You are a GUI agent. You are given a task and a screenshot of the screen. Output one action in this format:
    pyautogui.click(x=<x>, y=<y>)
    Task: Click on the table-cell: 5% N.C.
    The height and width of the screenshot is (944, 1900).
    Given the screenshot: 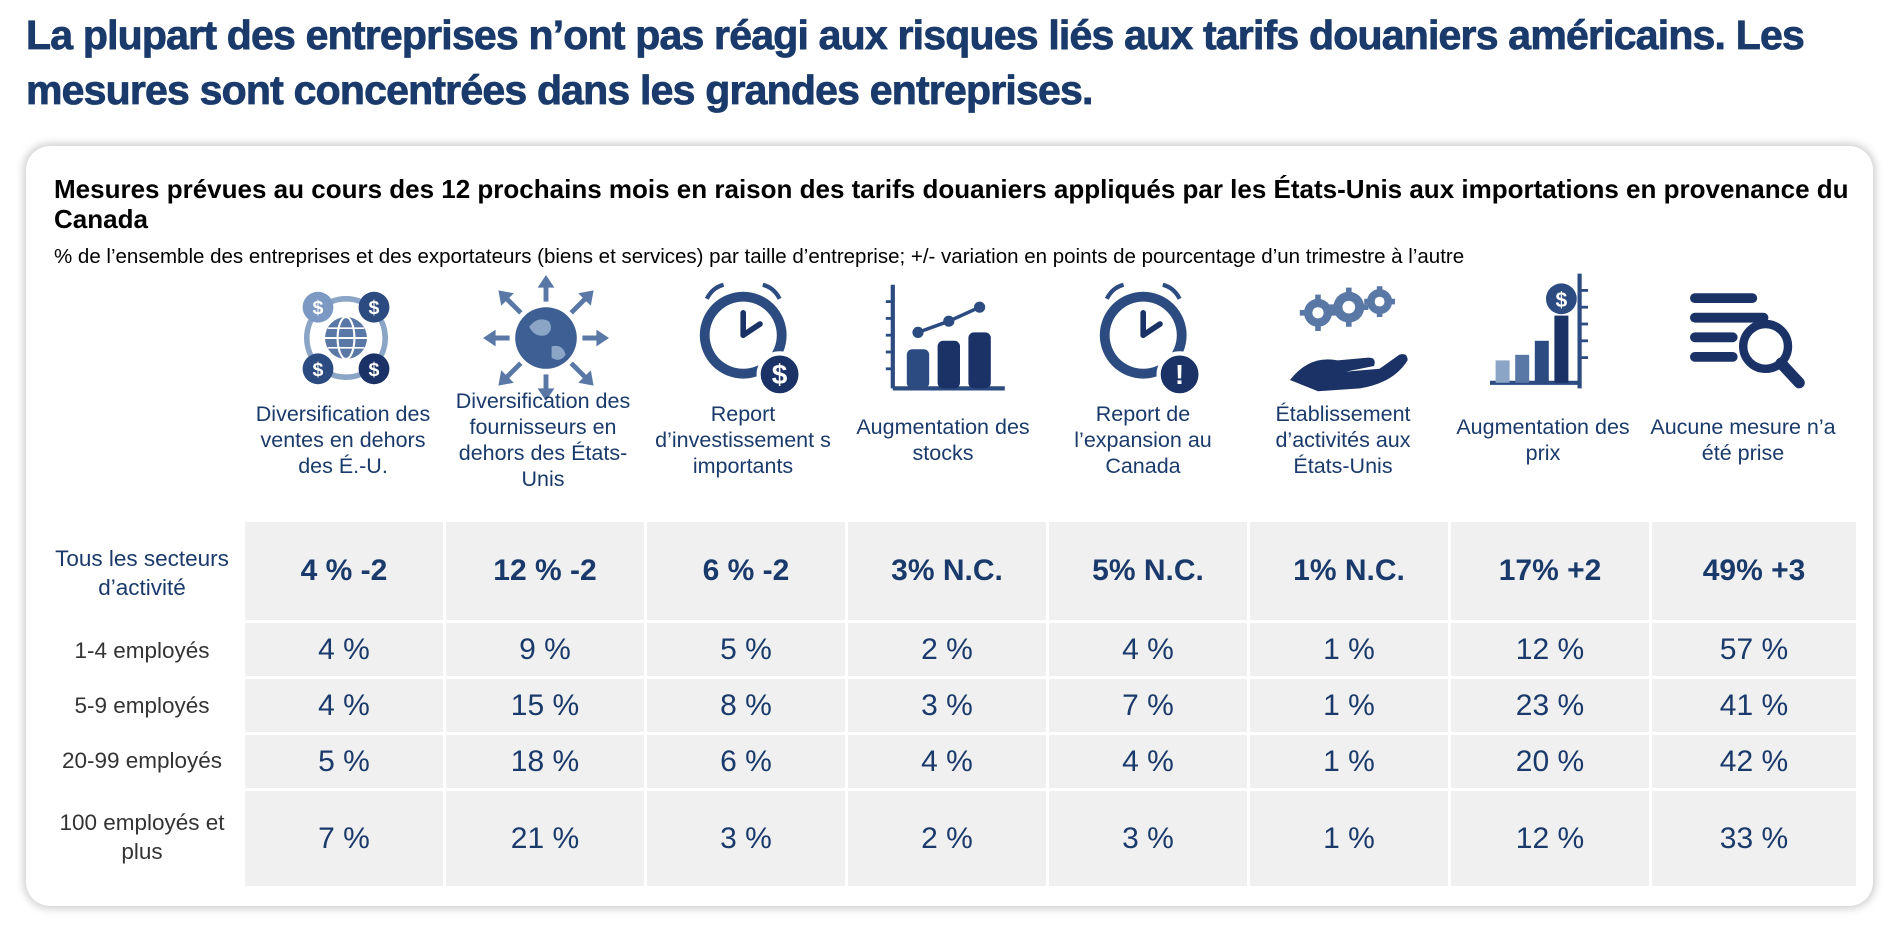 What is the action you would take?
    pyautogui.click(x=1148, y=571)
    